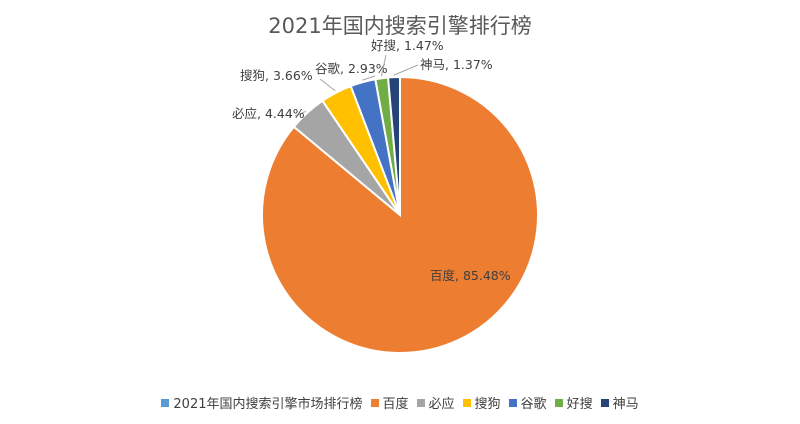 Image resolution: width=800 pixels, height=424 pixels. I want to click on legend-label: 2021年国内搜索引擎市场排行榜, so click(268, 404).